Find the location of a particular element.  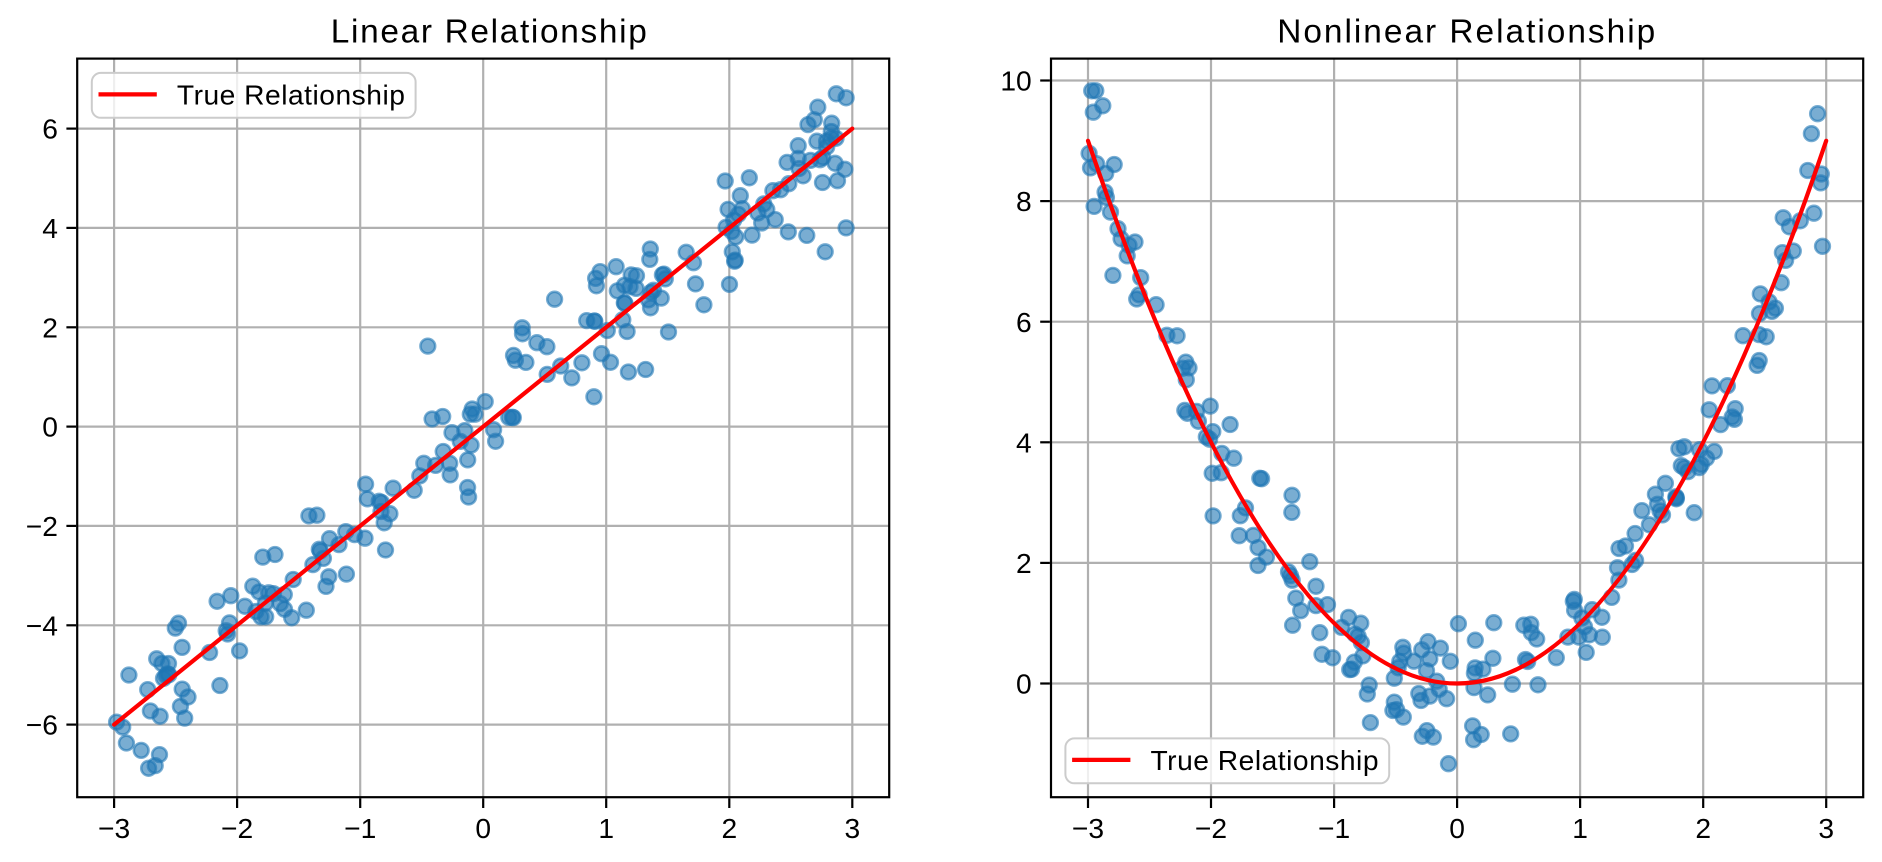

svg-text: Linear Relationship is located at coordinates (489, 32).